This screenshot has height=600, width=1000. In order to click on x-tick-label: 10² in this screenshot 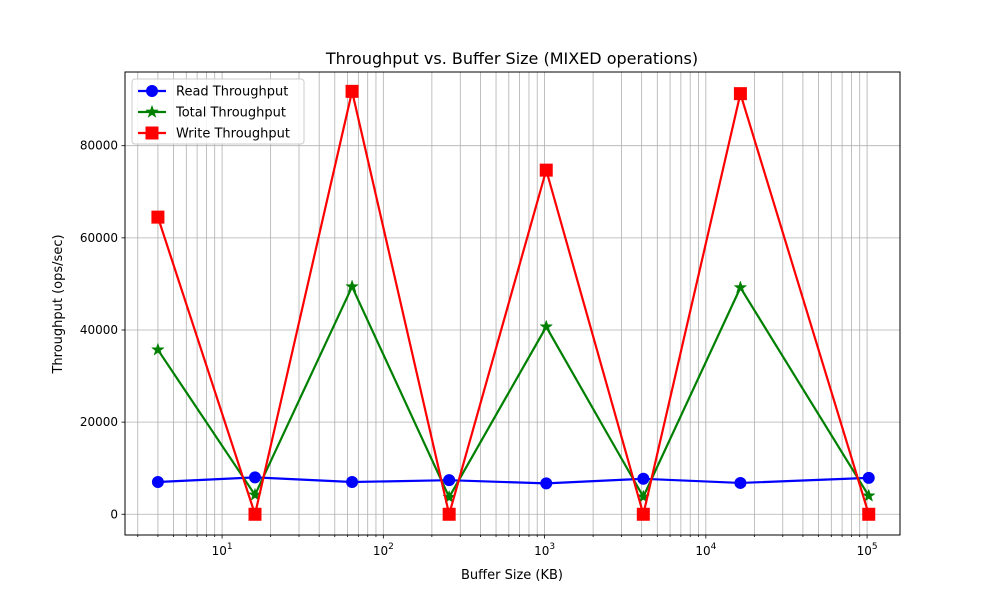, I will do `click(383, 550)`.